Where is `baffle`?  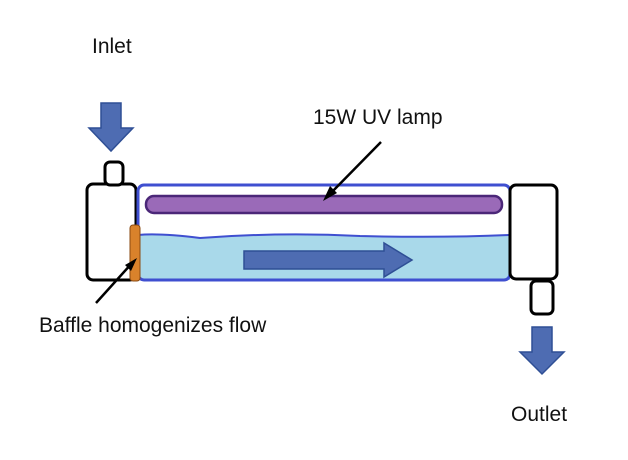
baffle is located at coordinates (135, 253).